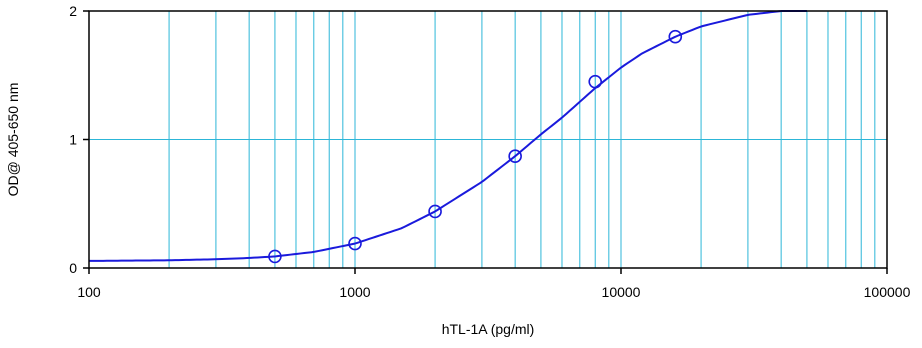 The image size is (922, 348). What do you see at coordinates (73, 268) in the screenshot?
I see `y-tick-label: 0` at bounding box center [73, 268].